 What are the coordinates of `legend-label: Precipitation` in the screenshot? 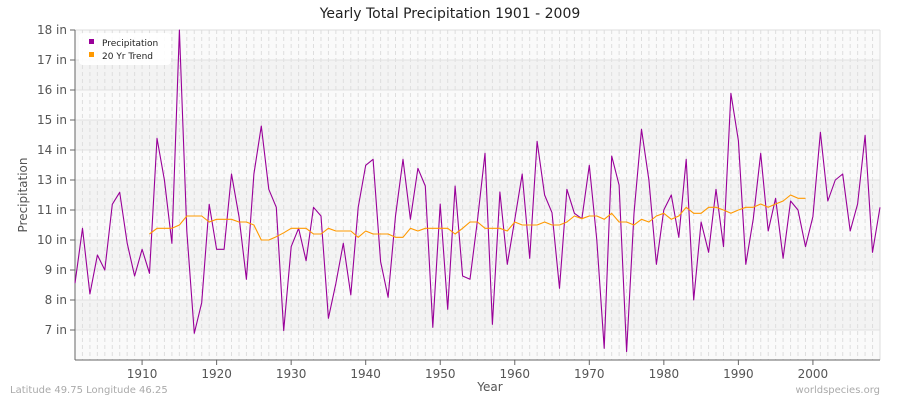 It's located at (130, 44).